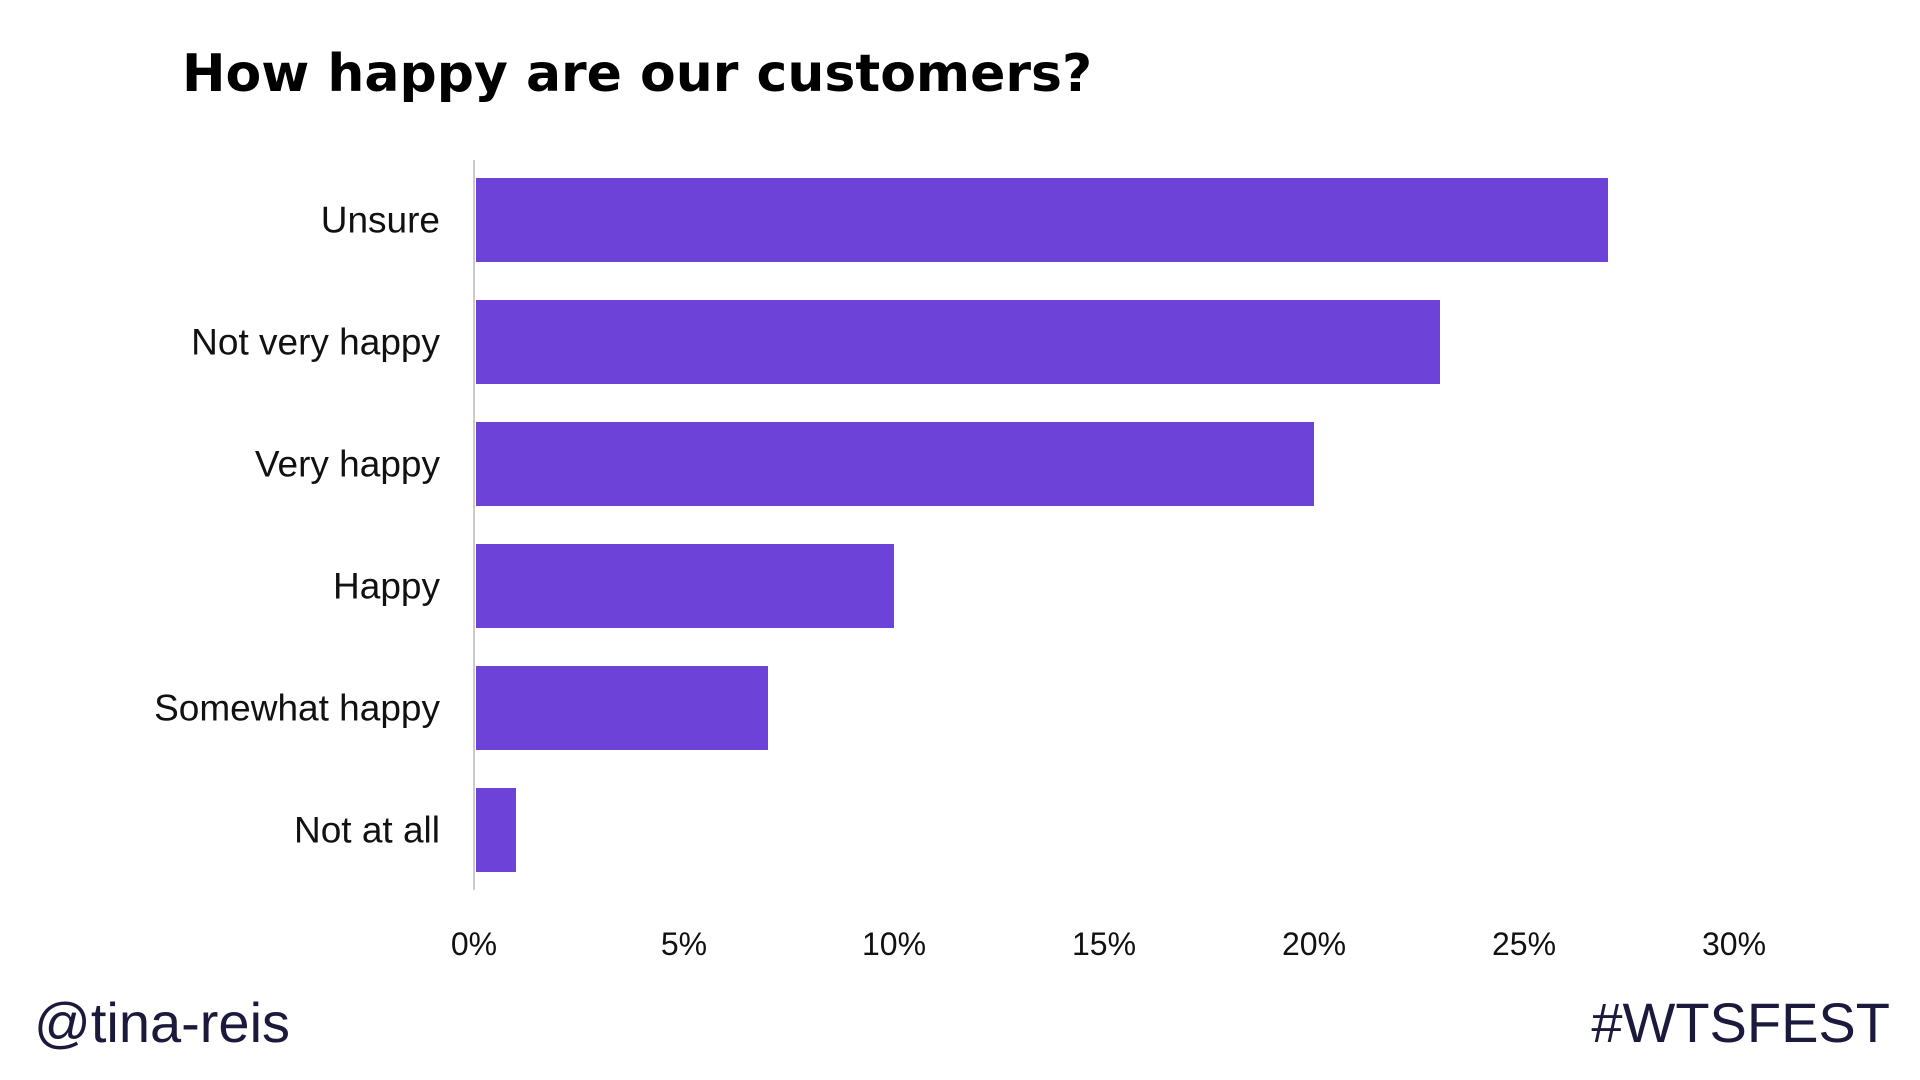 This screenshot has height=1080, width=1920. I want to click on event-hashtag: #WTSFEST, so click(1740, 1022).